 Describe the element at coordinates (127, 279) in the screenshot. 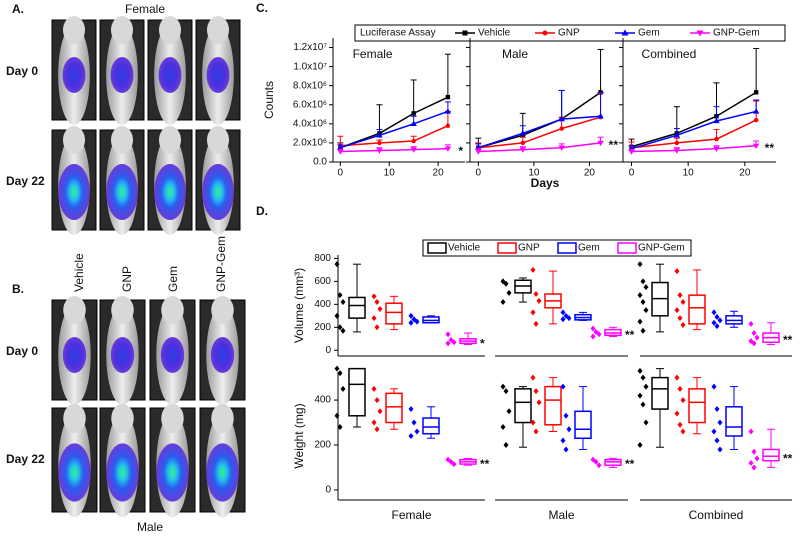

I see `column-label: GNP` at that location.